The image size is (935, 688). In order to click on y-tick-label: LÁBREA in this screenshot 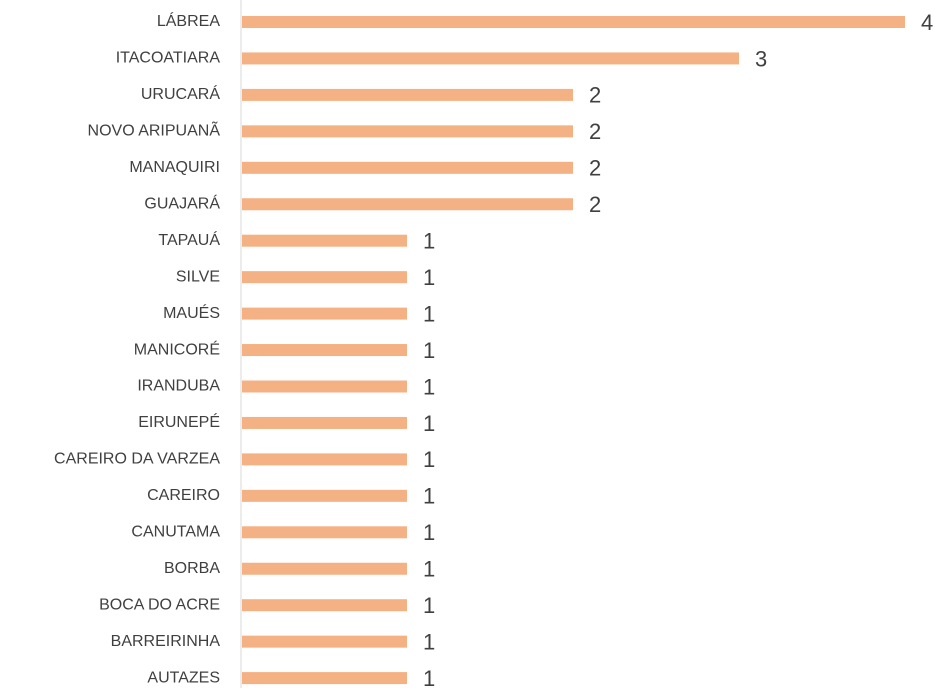, I will do `click(188, 20)`.